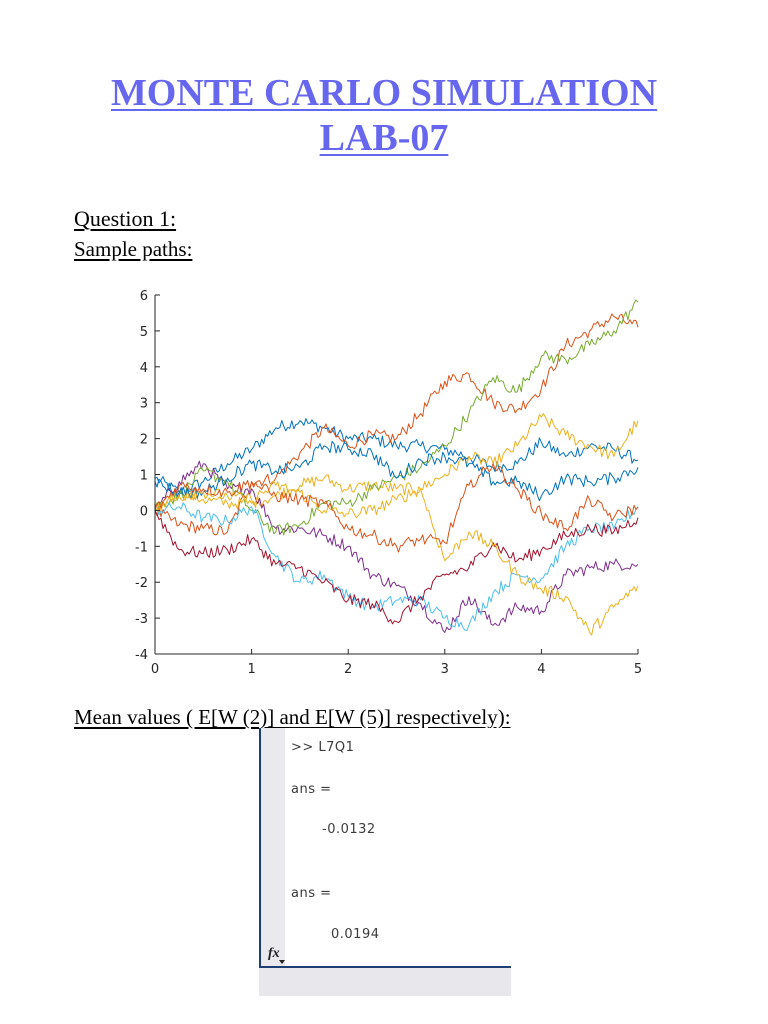  Describe the element at coordinates (144, 332) in the screenshot. I see `y-tick-label: 5` at that location.